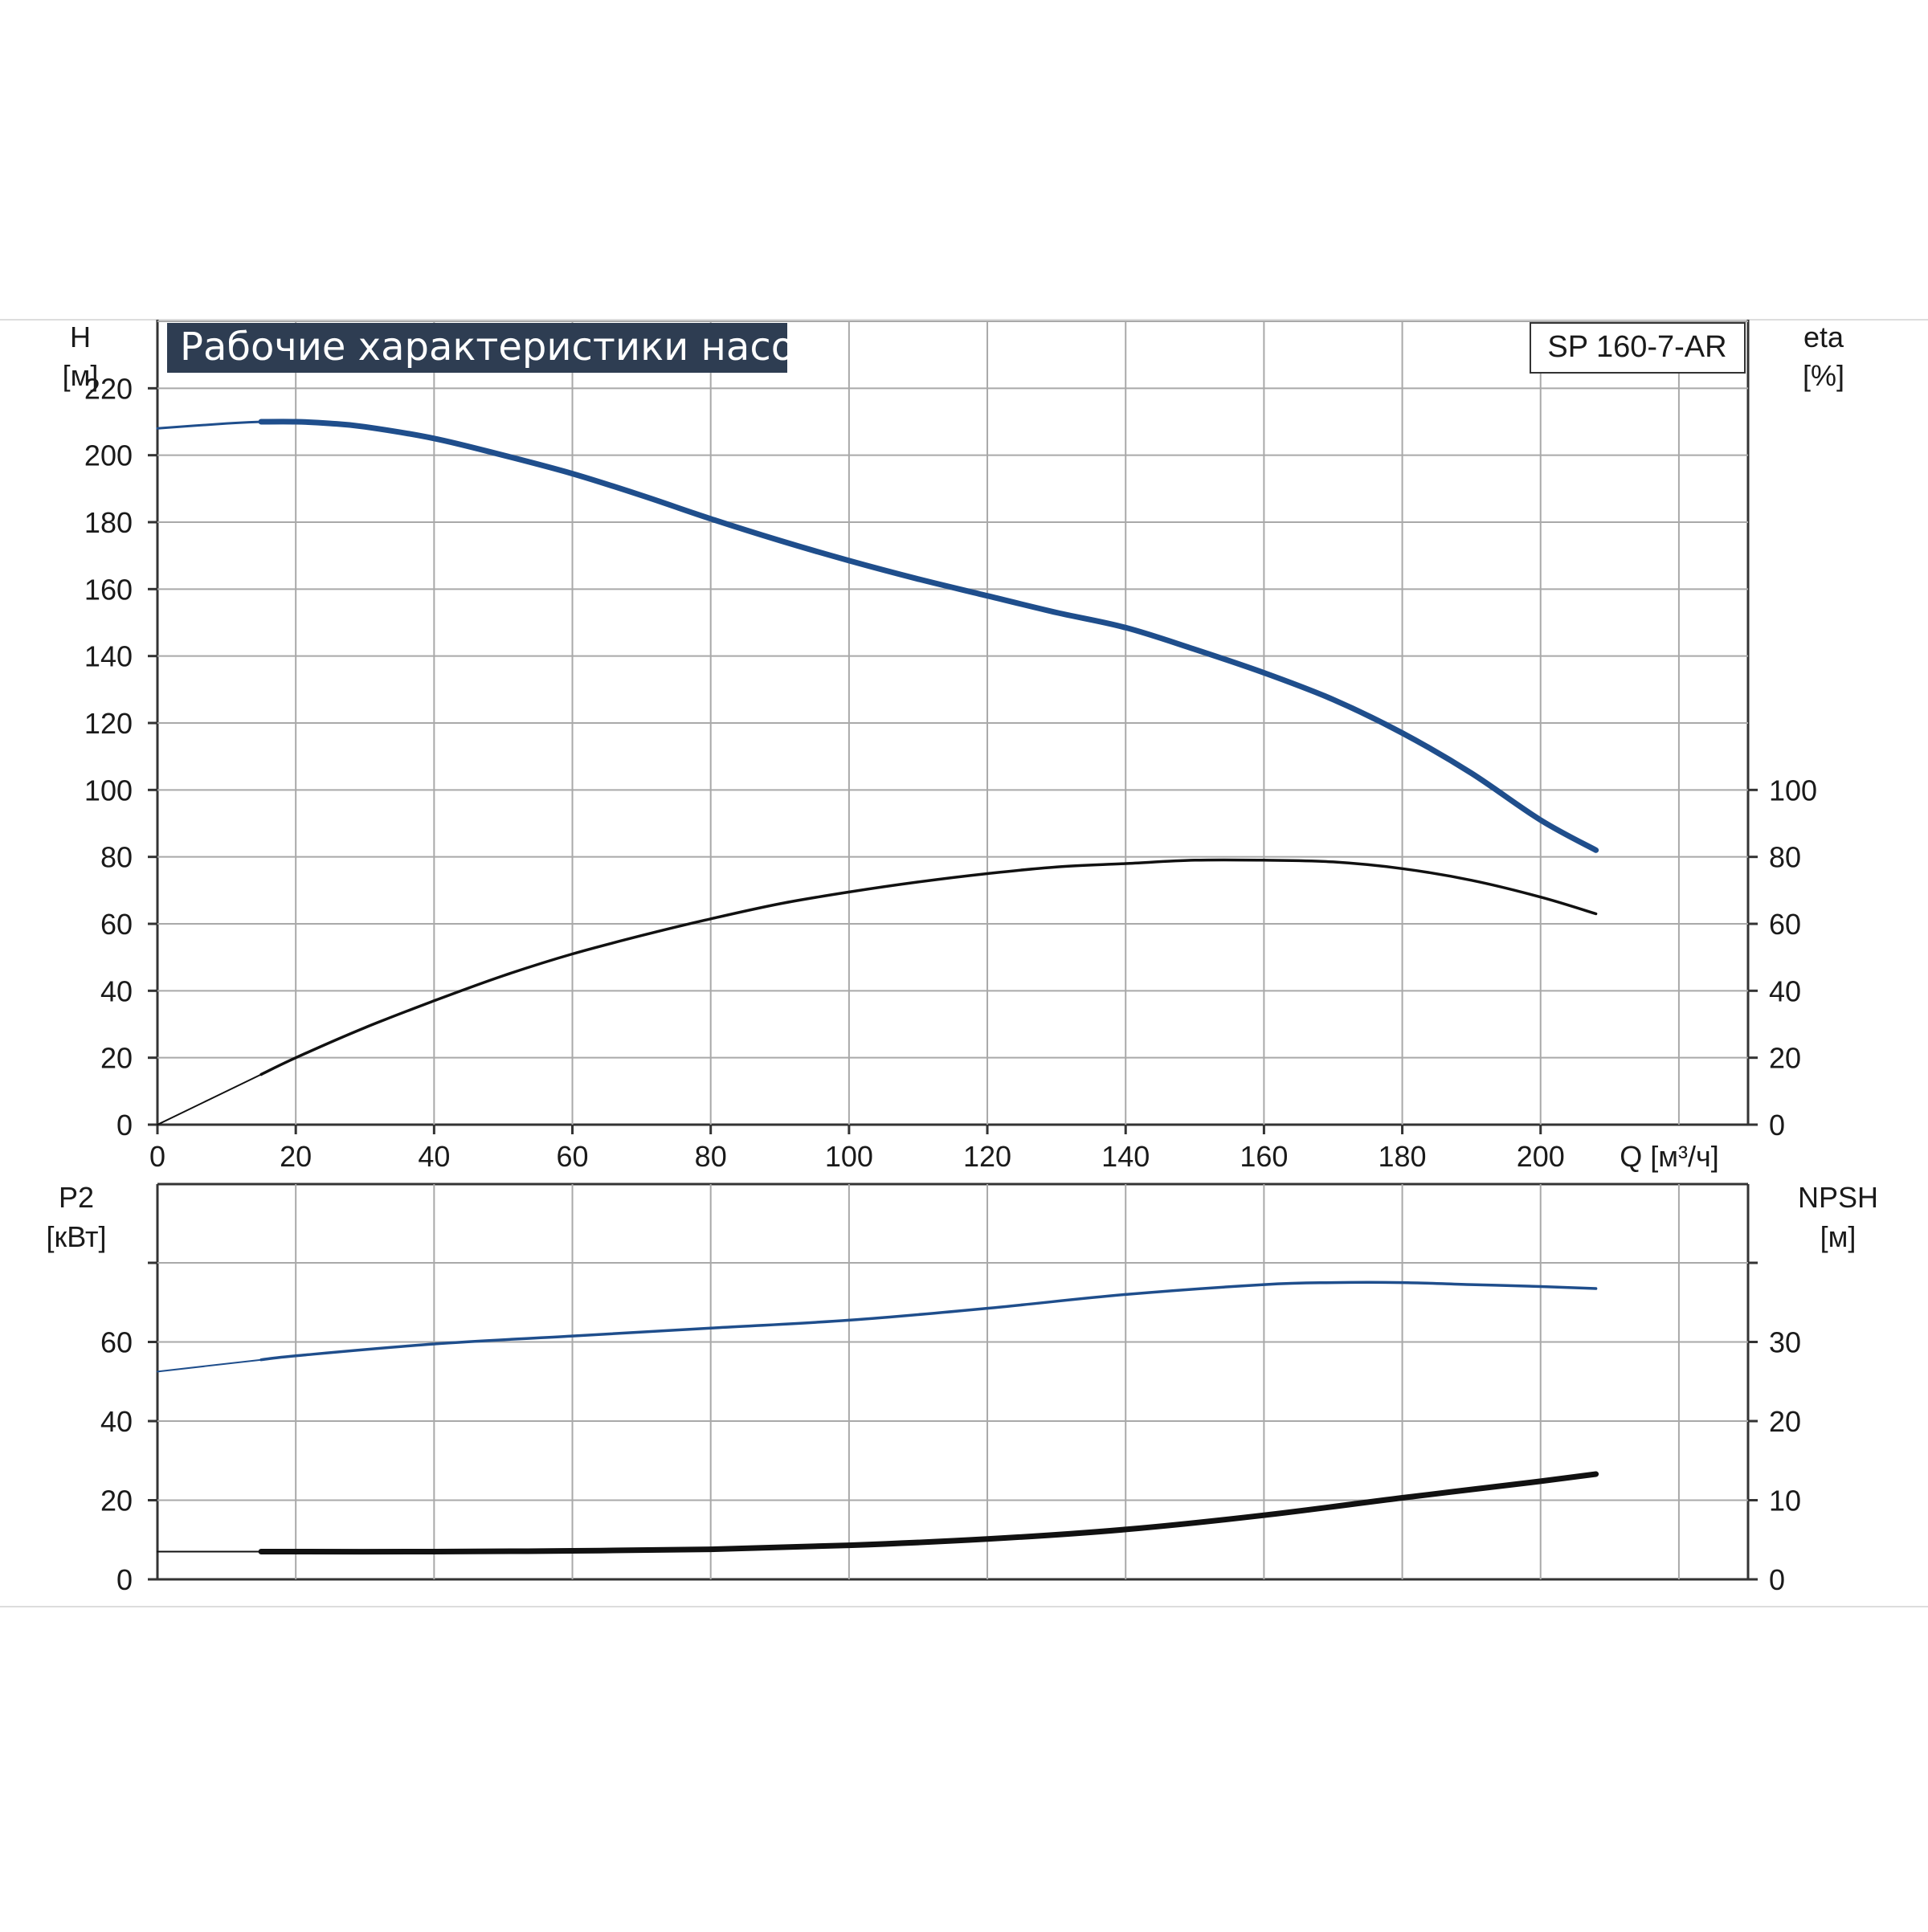 The width and height of the screenshot is (1928, 1932). I want to click on p2-tick-label-0: 0, so click(125, 1579).